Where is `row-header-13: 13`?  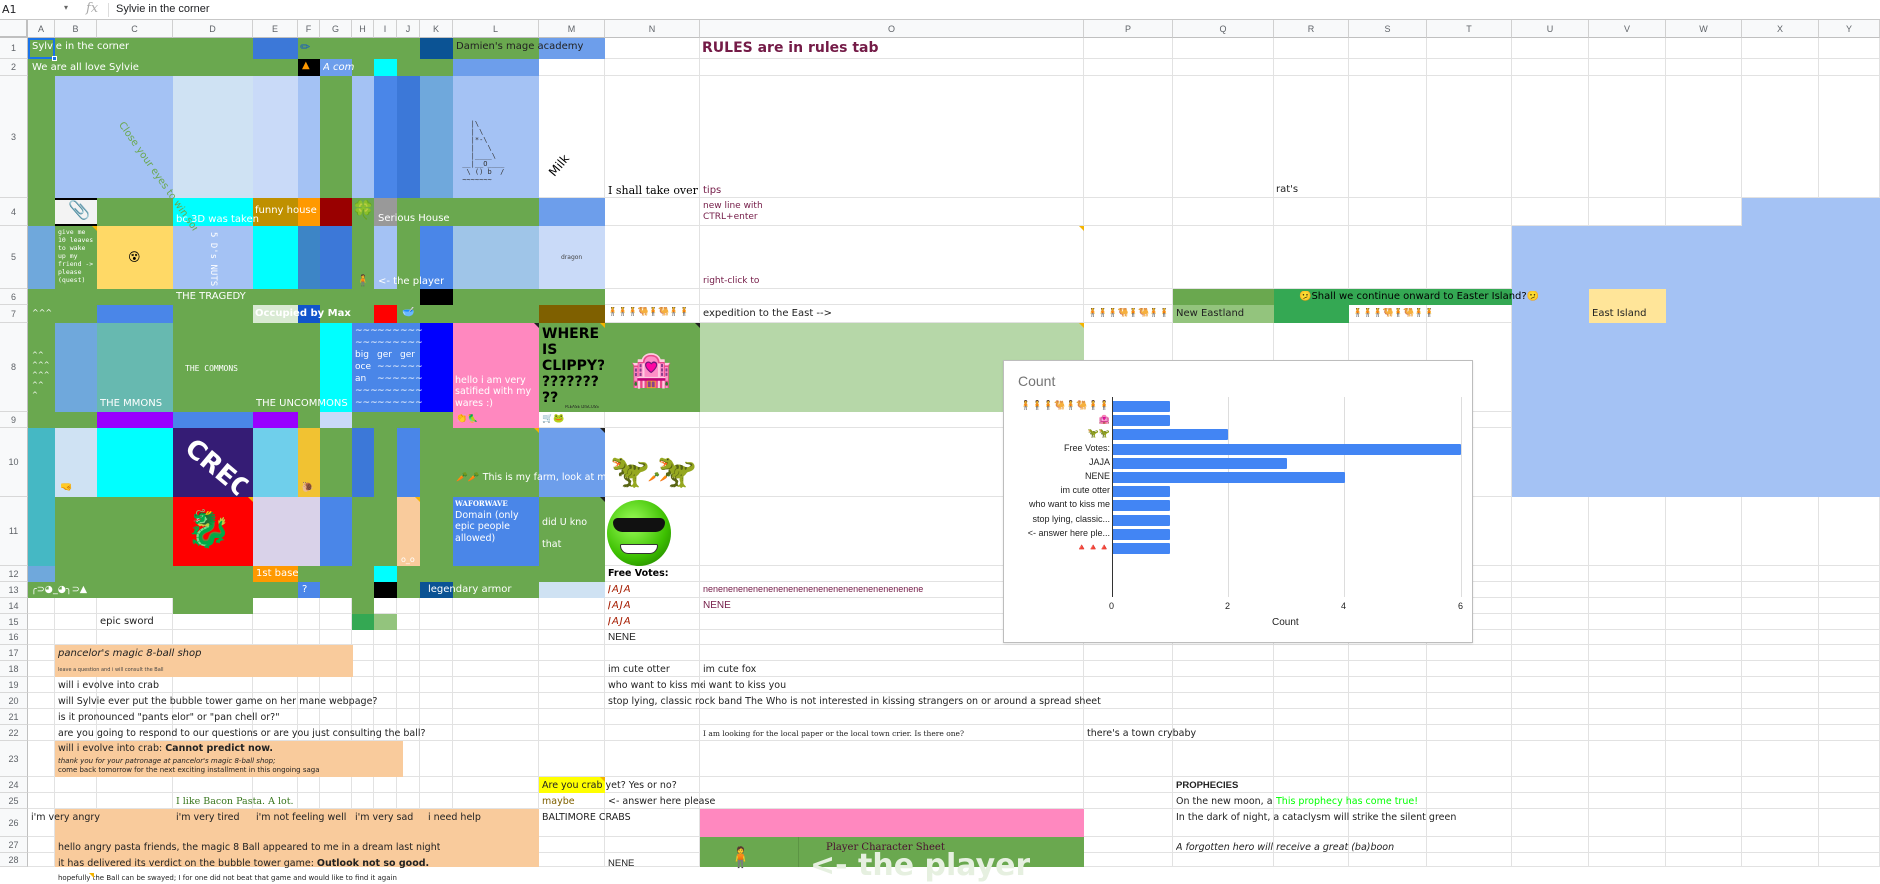
row-header-13: 13 is located at coordinates (14, 590).